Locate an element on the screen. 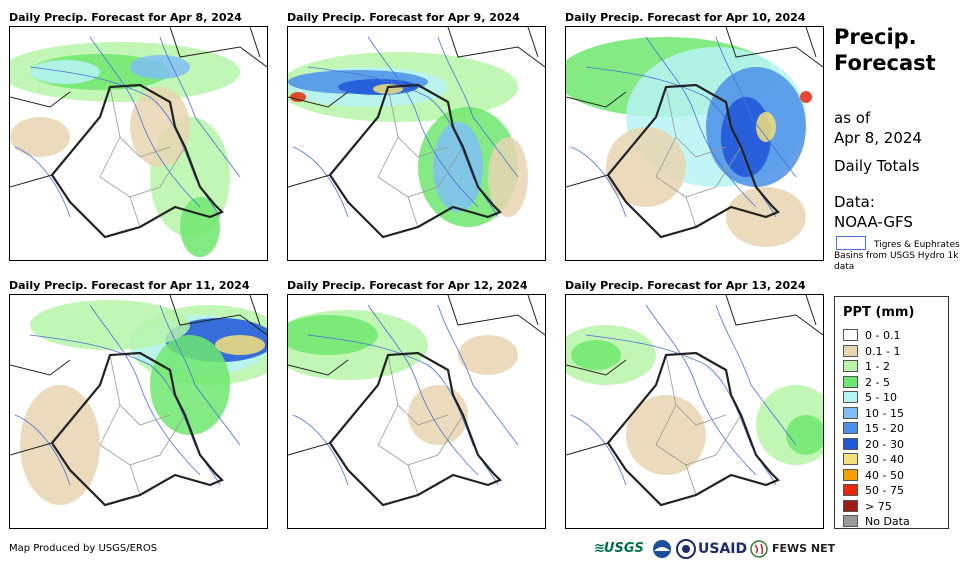 The height and width of the screenshot is (566, 970). side-title-line2: Forecast is located at coordinates (885, 63).